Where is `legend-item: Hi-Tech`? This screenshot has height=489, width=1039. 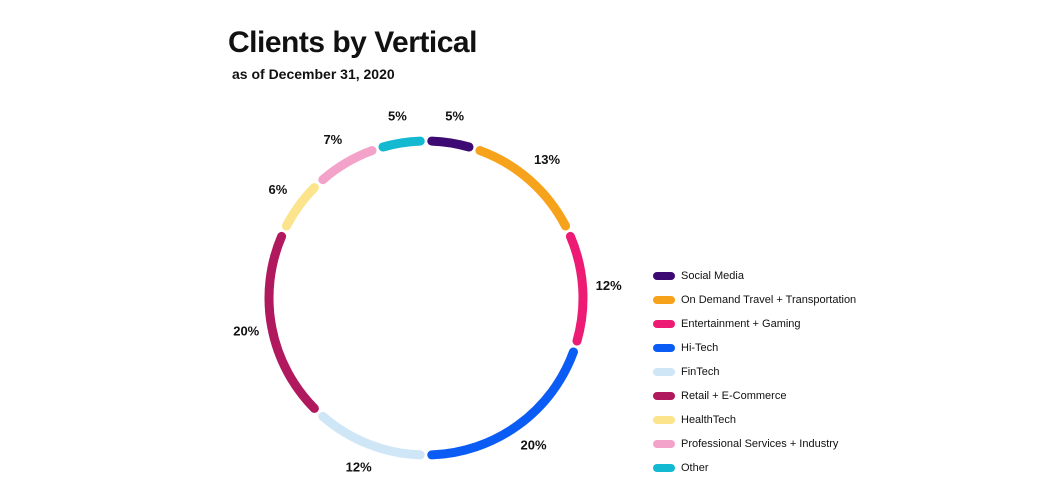 legend-item: Hi-Tech is located at coordinates (754, 348).